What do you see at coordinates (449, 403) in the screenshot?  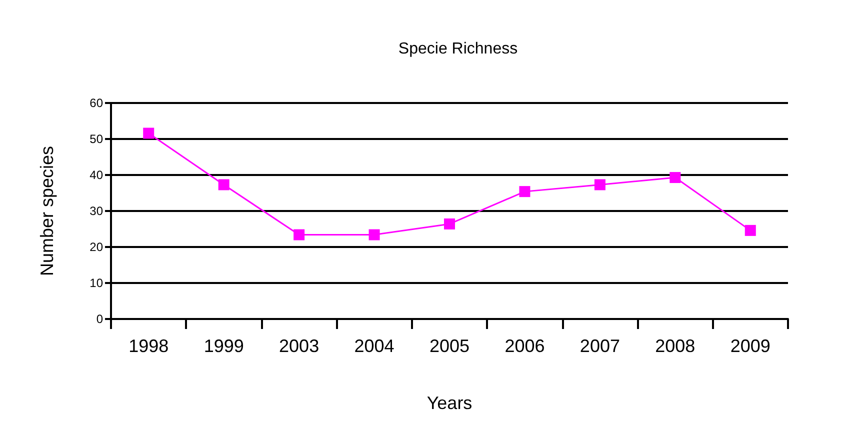 I see `x-axis-title: Years` at bounding box center [449, 403].